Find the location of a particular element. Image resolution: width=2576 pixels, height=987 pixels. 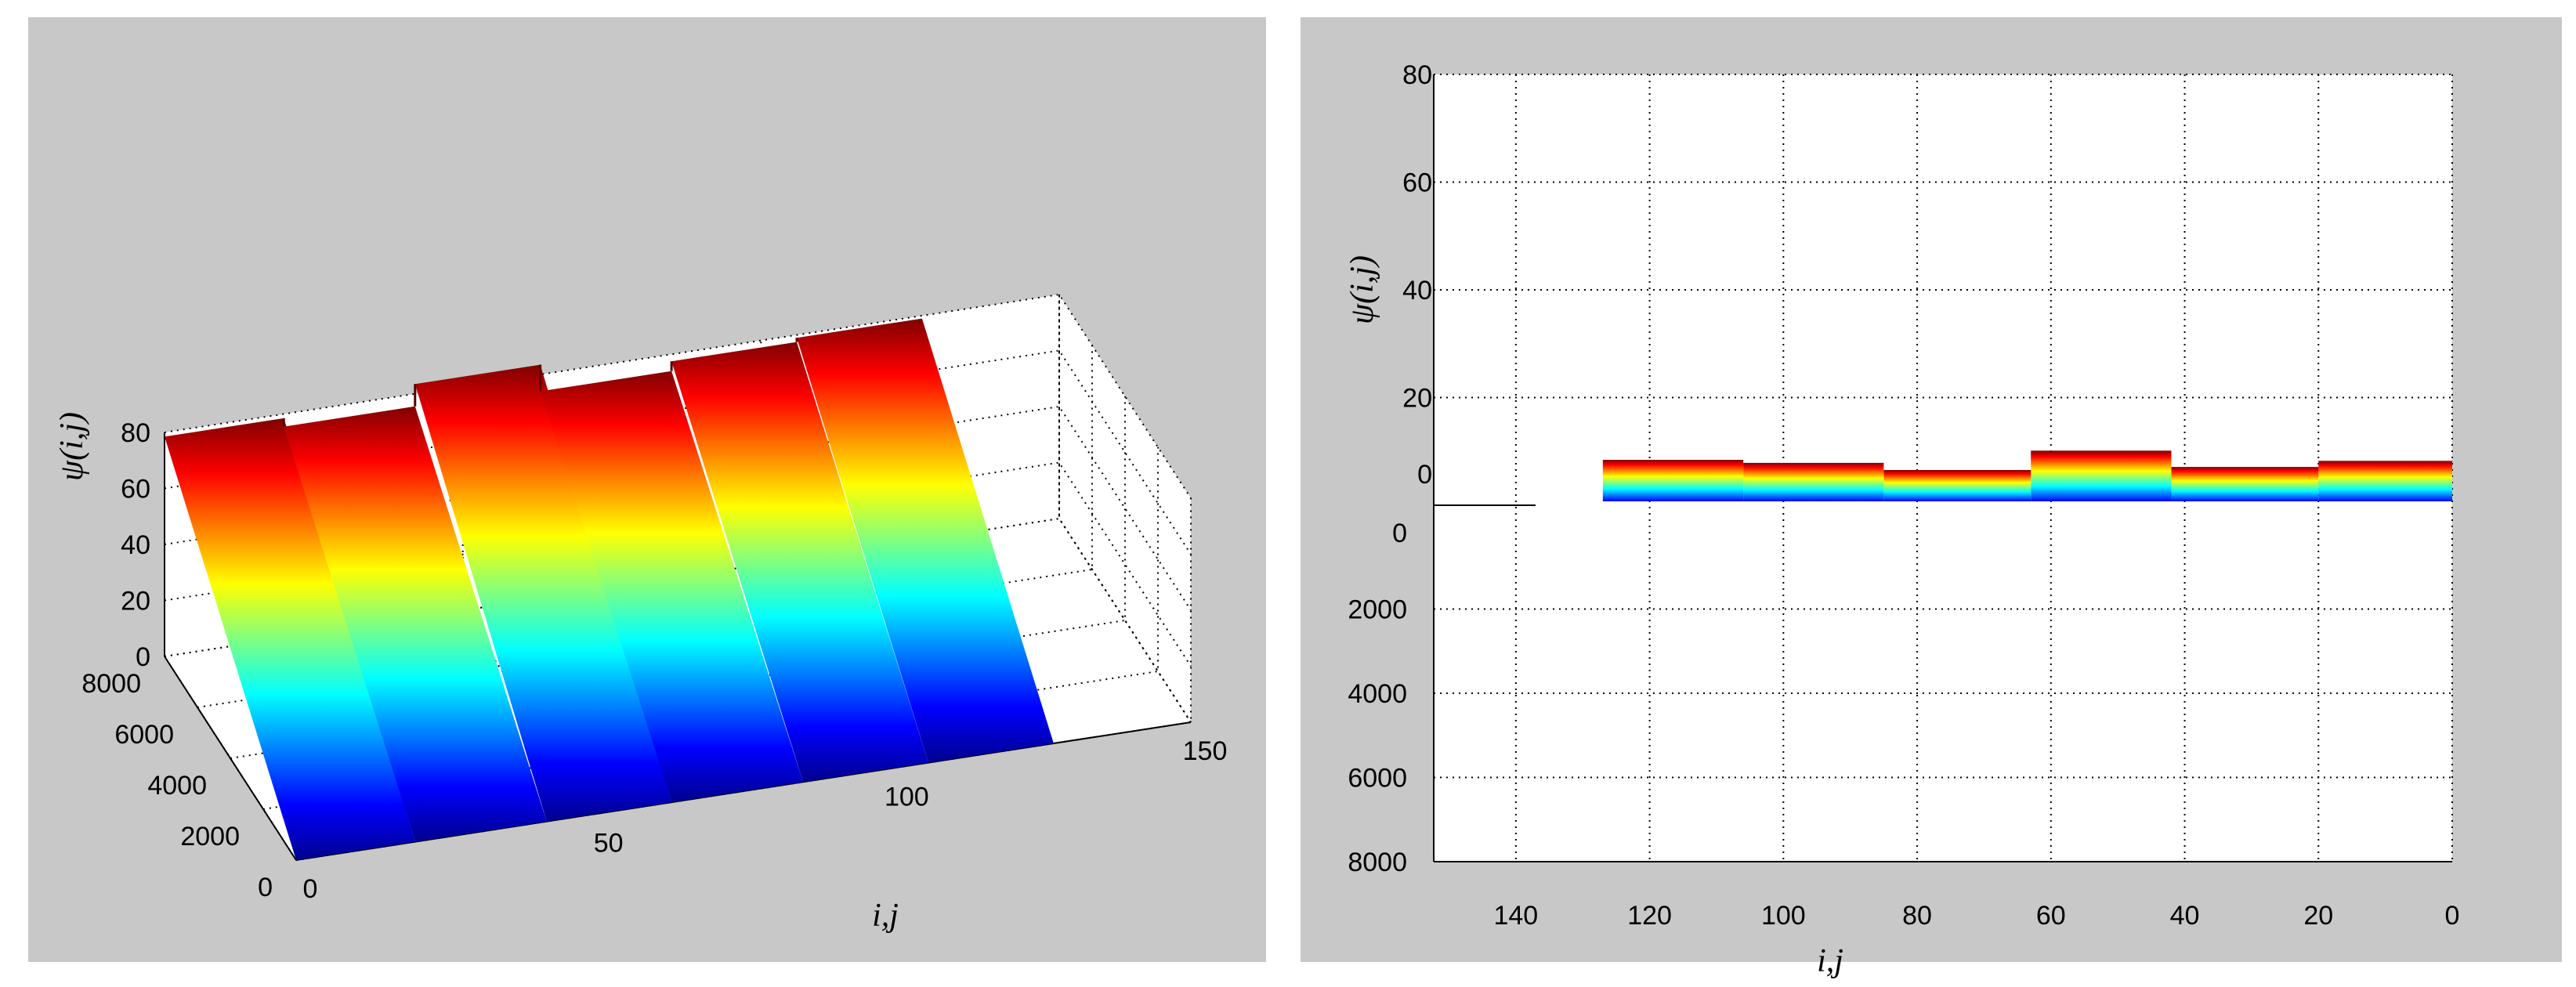

y-tick-label: 2000 is located at coordinates (210, 837).